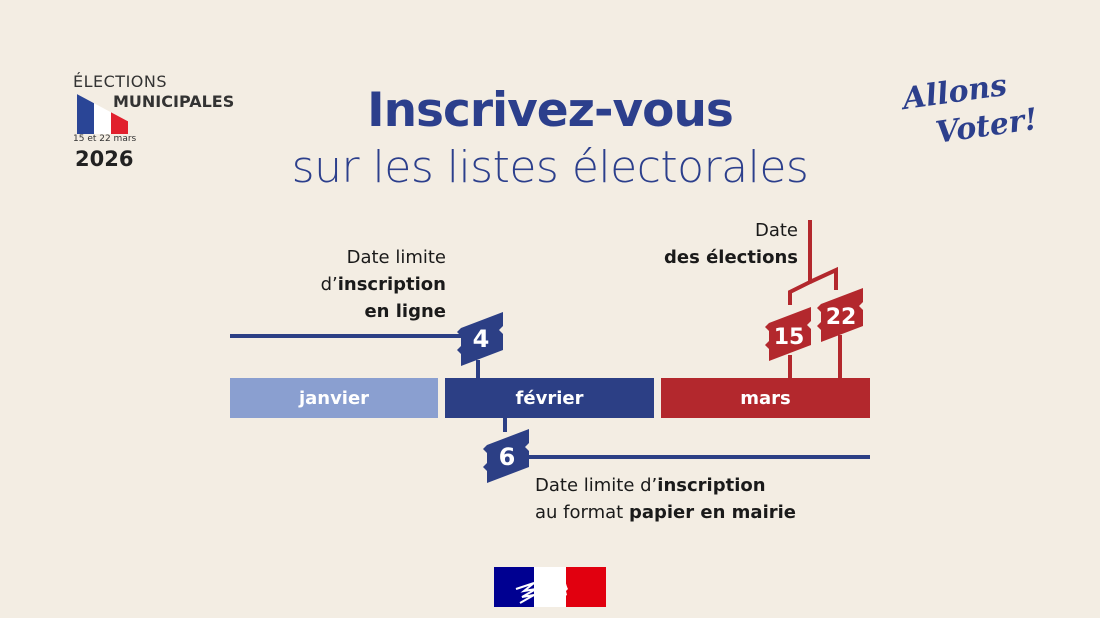 The width and height of the screenshot is (1100, 618). I want to click on elections-bracket-right, so click(823, 278).